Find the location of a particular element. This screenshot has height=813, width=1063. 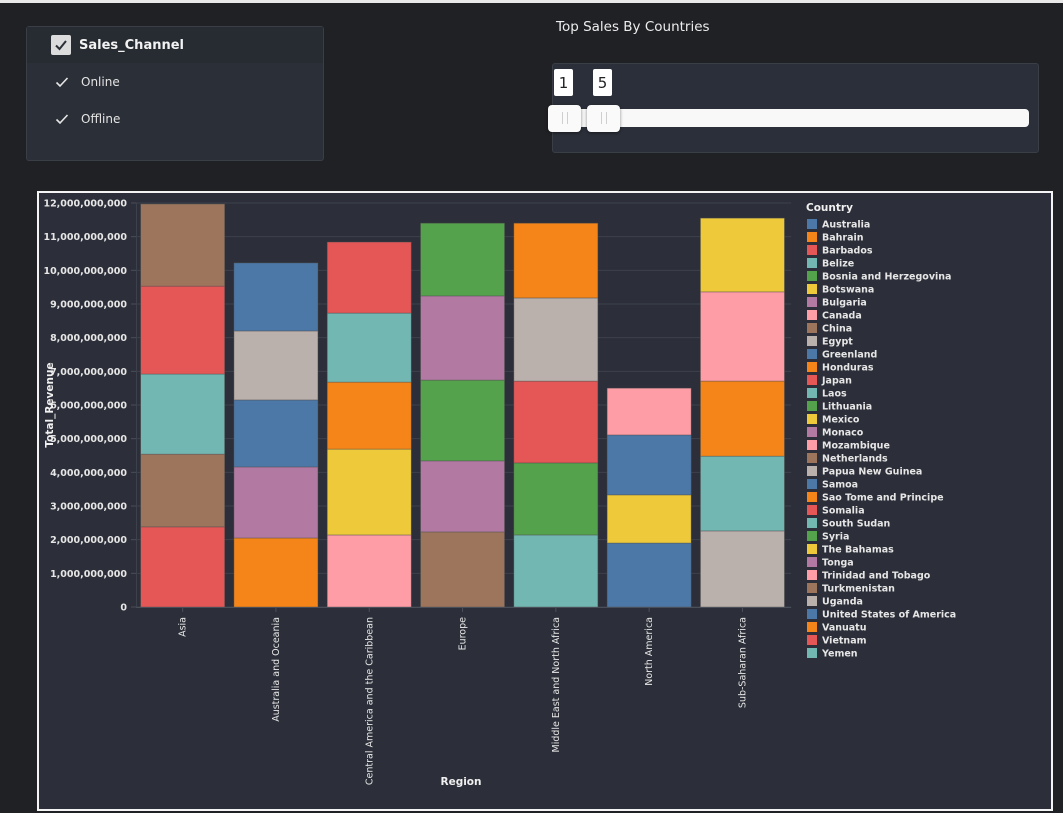

legend-item: Canada is located at coordinates (834, 316).